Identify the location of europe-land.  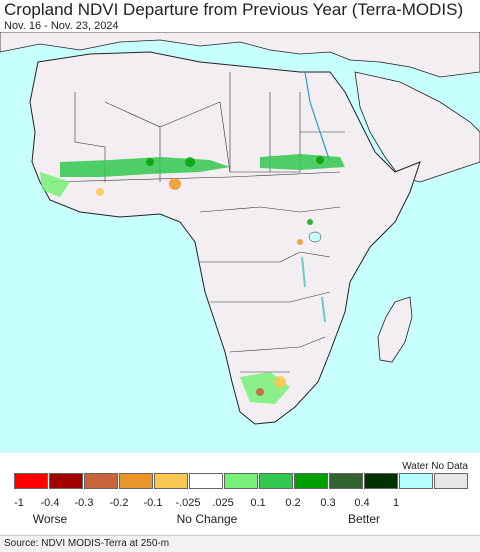
(240, 55).